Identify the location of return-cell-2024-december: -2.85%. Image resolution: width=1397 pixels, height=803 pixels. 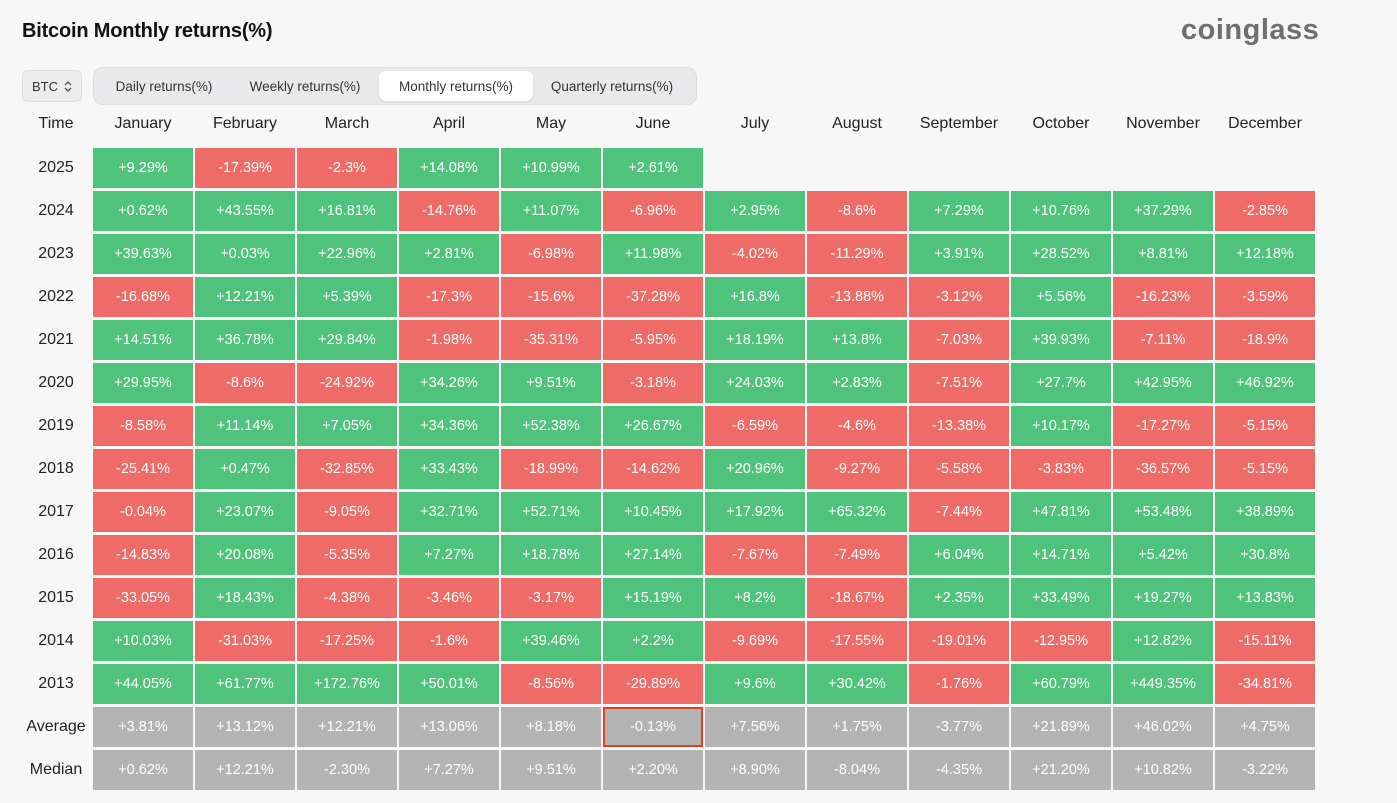
(1265, 211).